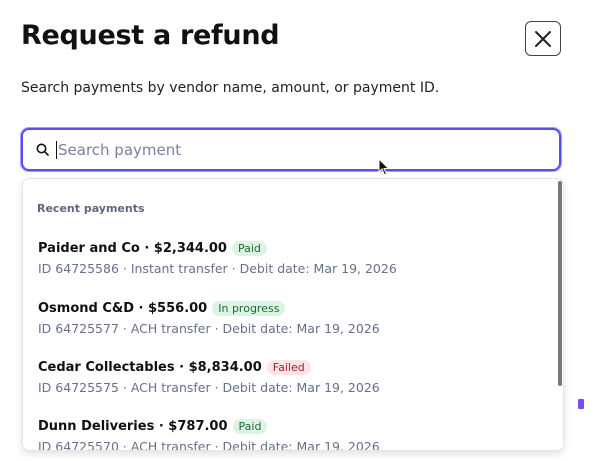 This screenshot has height=461, width=600. Describe the element at coordinates (133, 426) in the screenshot. I see `payment-heading: Dunn Deliveries · $787.00` at that location.